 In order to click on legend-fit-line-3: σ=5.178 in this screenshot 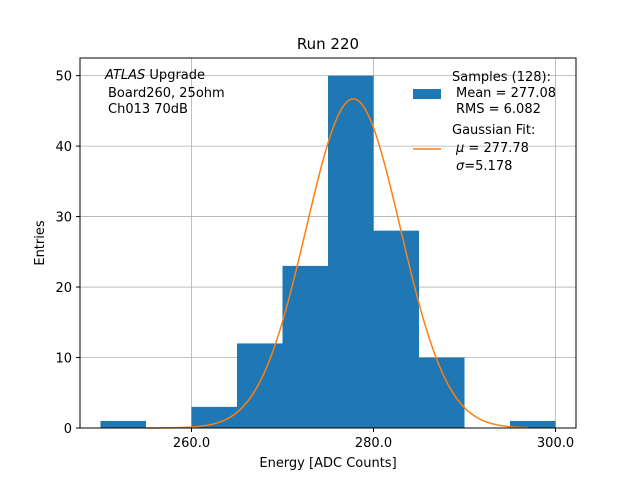, I will do `click(484, 166)`.